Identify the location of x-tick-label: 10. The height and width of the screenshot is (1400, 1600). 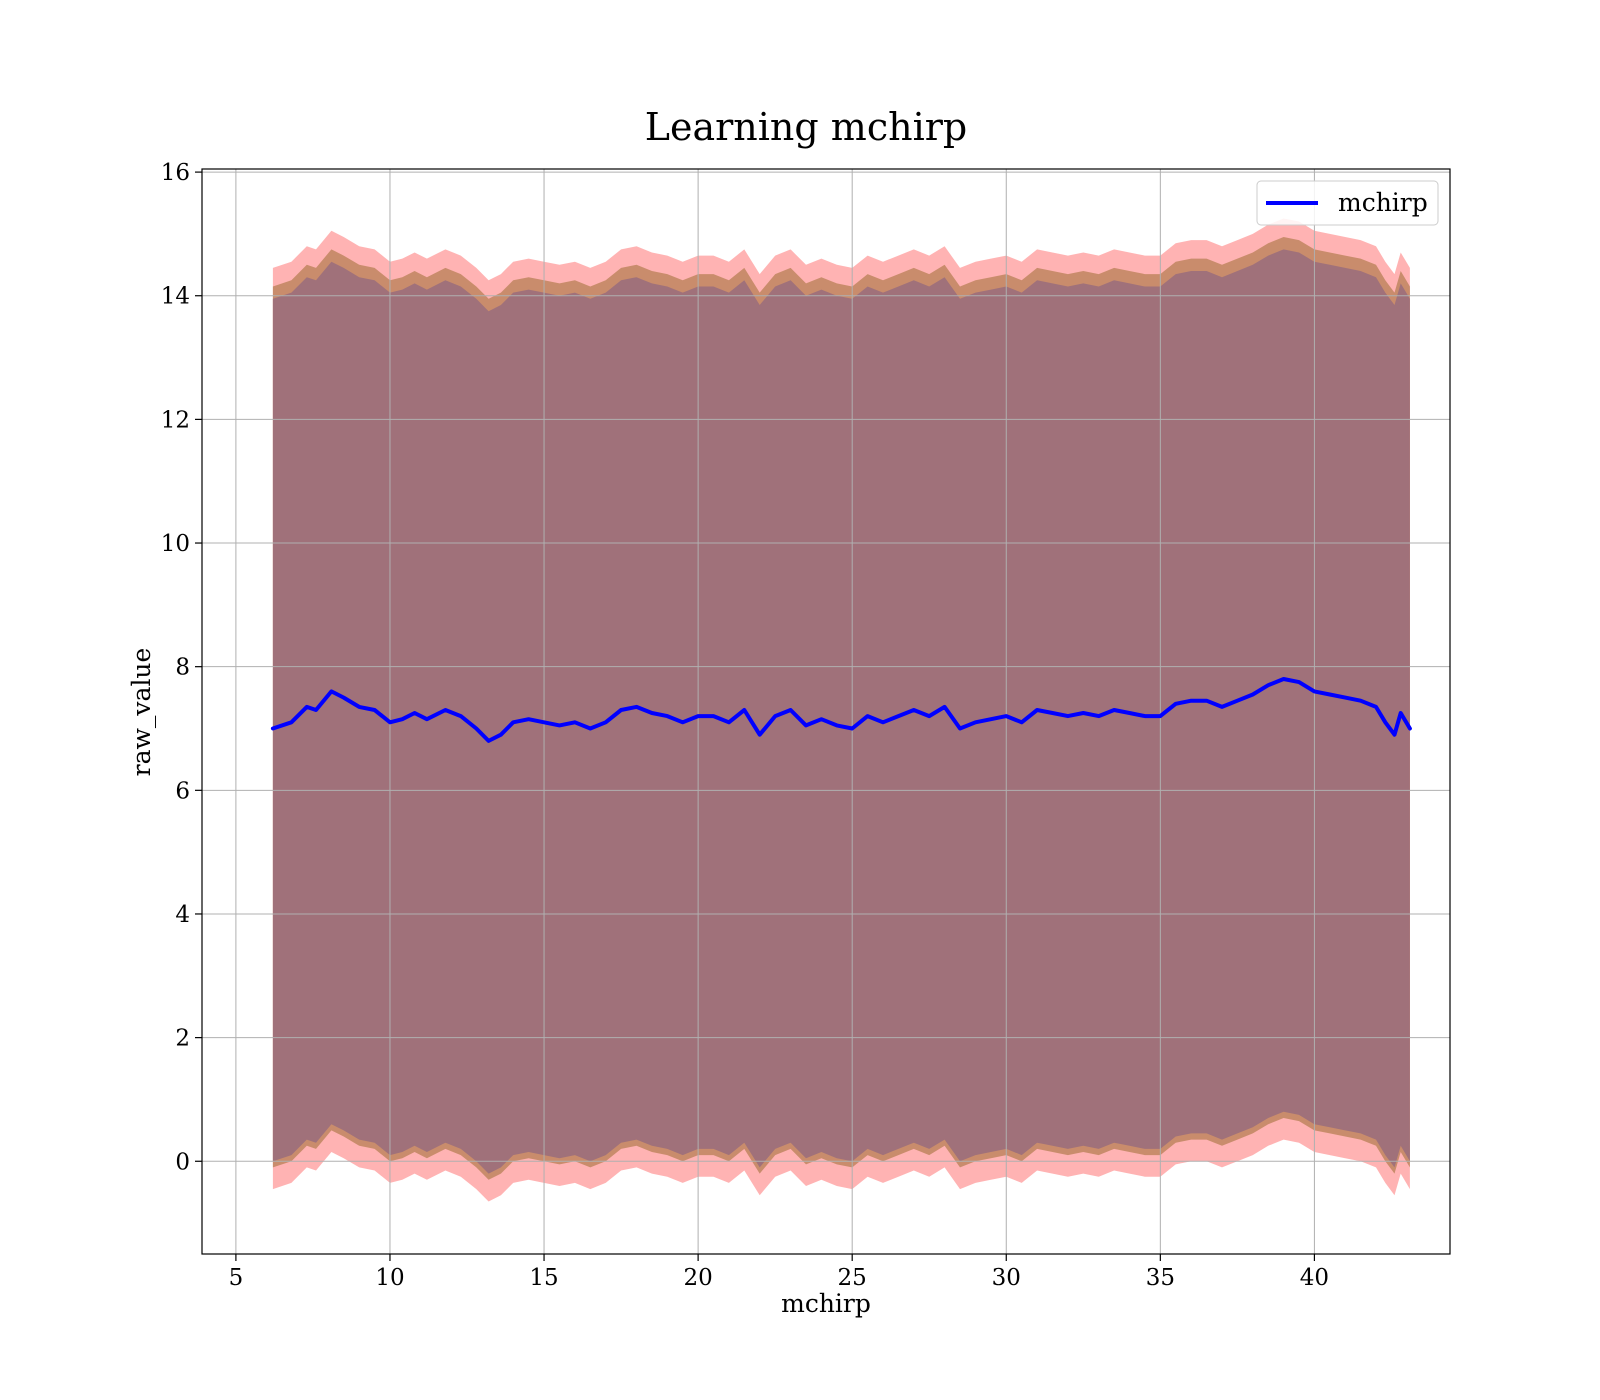
(389, 1278).